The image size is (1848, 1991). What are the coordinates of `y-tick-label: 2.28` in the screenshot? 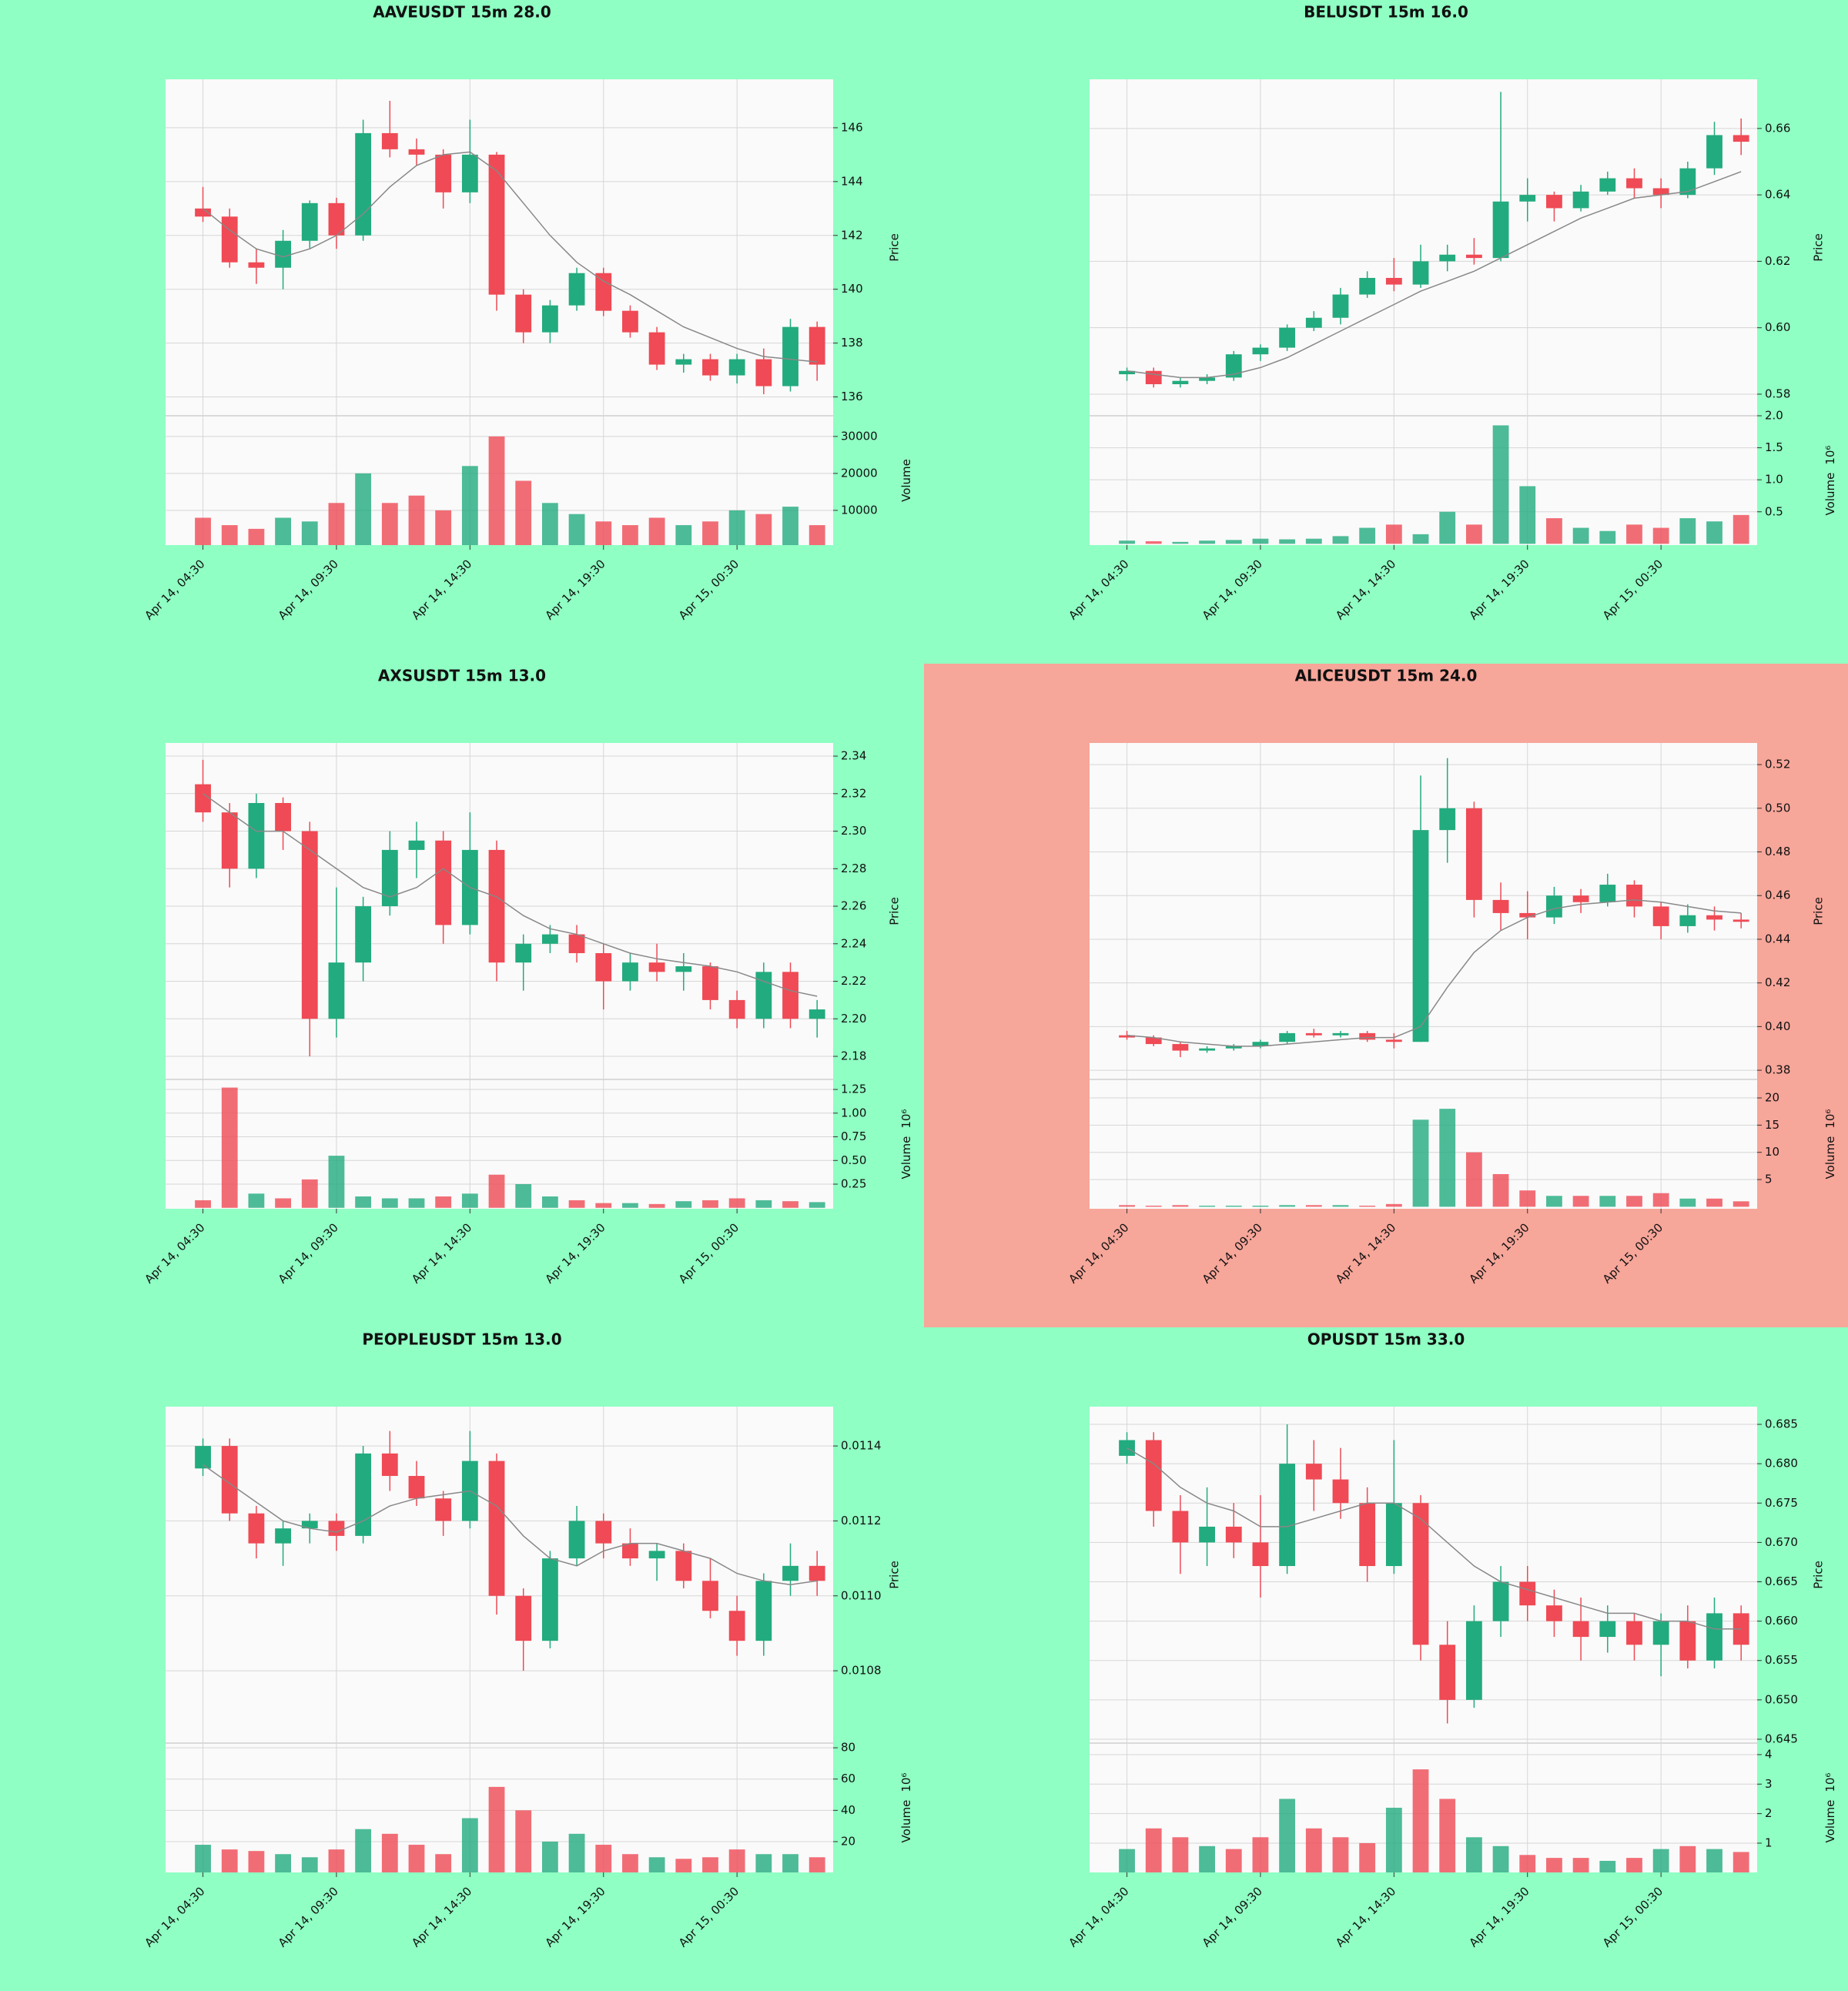 It's located at (854, 868).